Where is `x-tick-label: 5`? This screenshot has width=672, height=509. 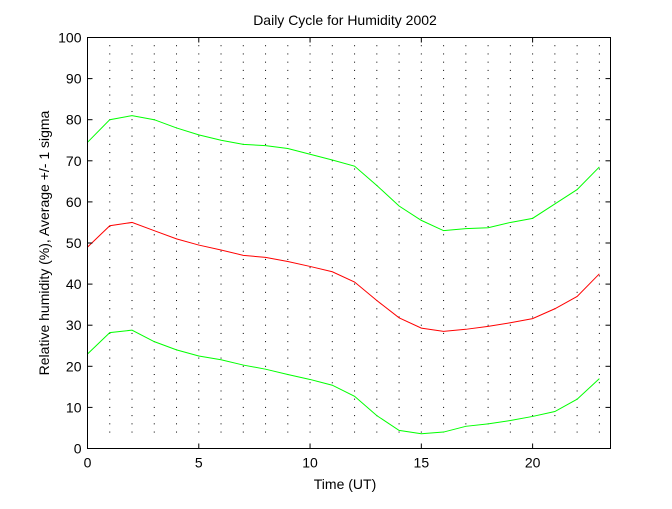 x-tick-label: 5 is located at coordinates (199, 463).